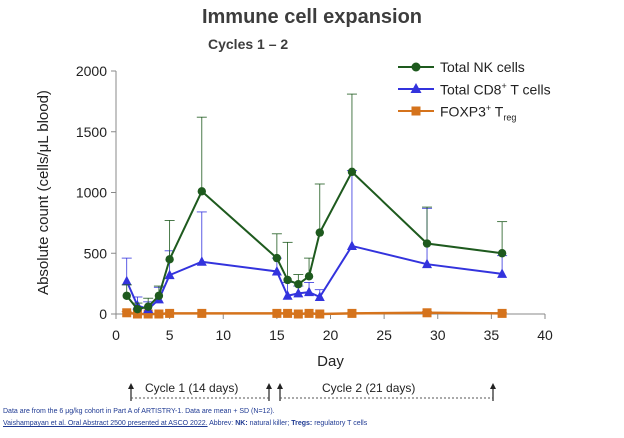 The height and width of the screenshot is (438, 624). I want to click on cycle2-label: Cycle 2 (21 days), so click(369, 388).